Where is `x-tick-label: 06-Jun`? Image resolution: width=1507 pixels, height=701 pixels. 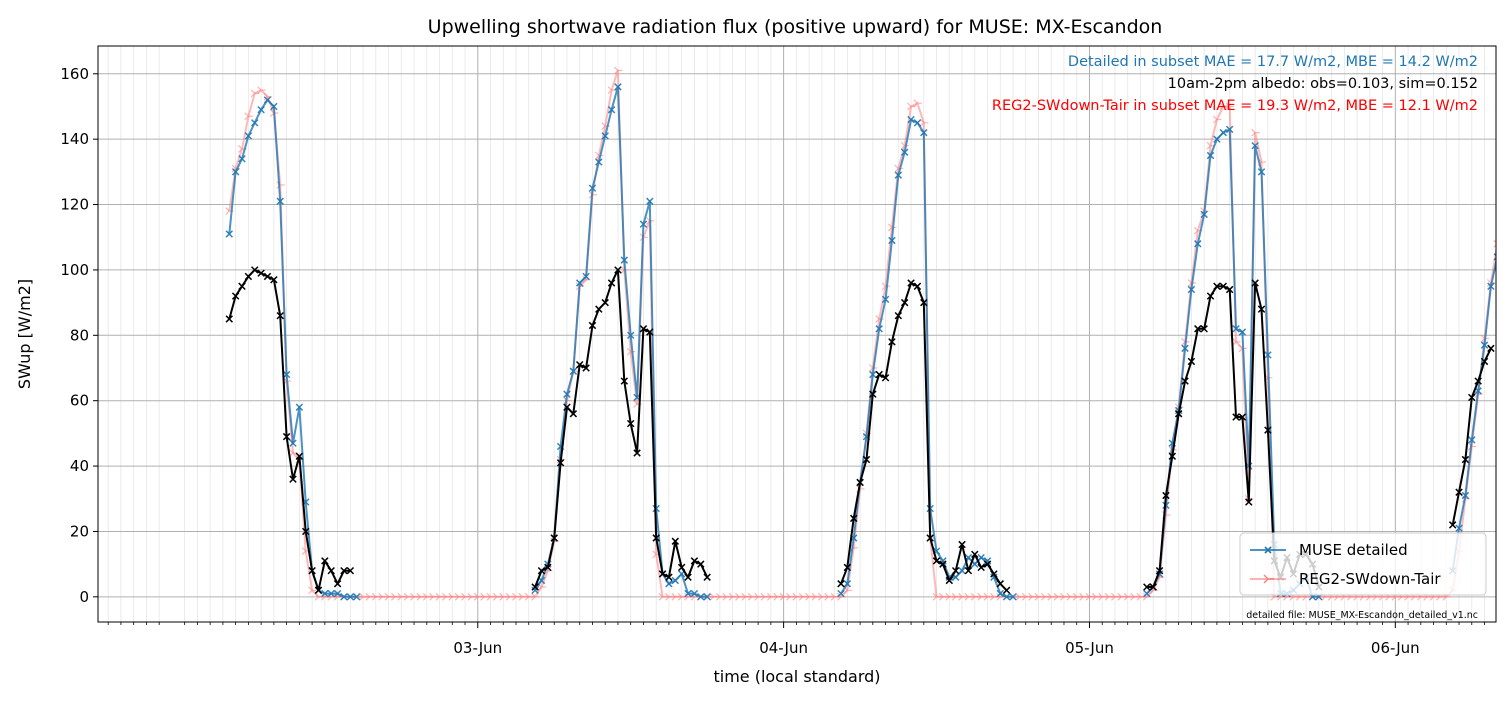 x-tick-label: 06-Jun is located at coordinates (1395, 648).